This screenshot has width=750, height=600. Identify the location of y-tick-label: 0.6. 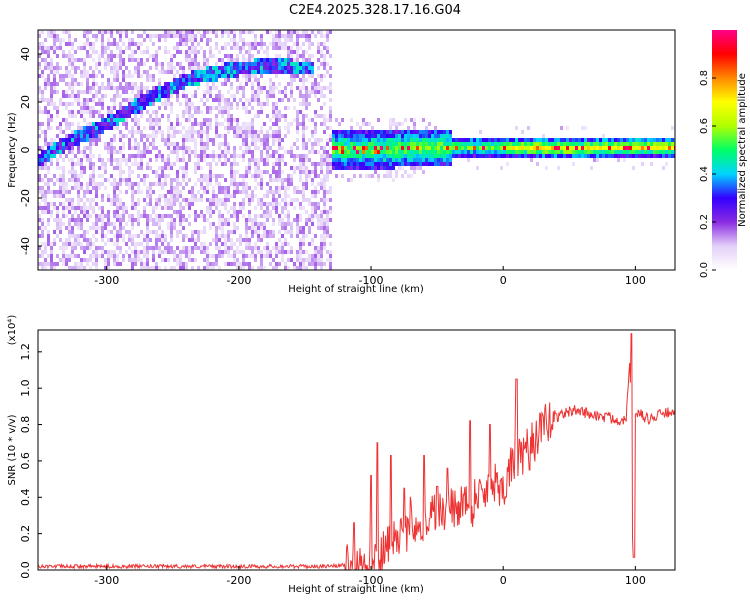
(25, 461).